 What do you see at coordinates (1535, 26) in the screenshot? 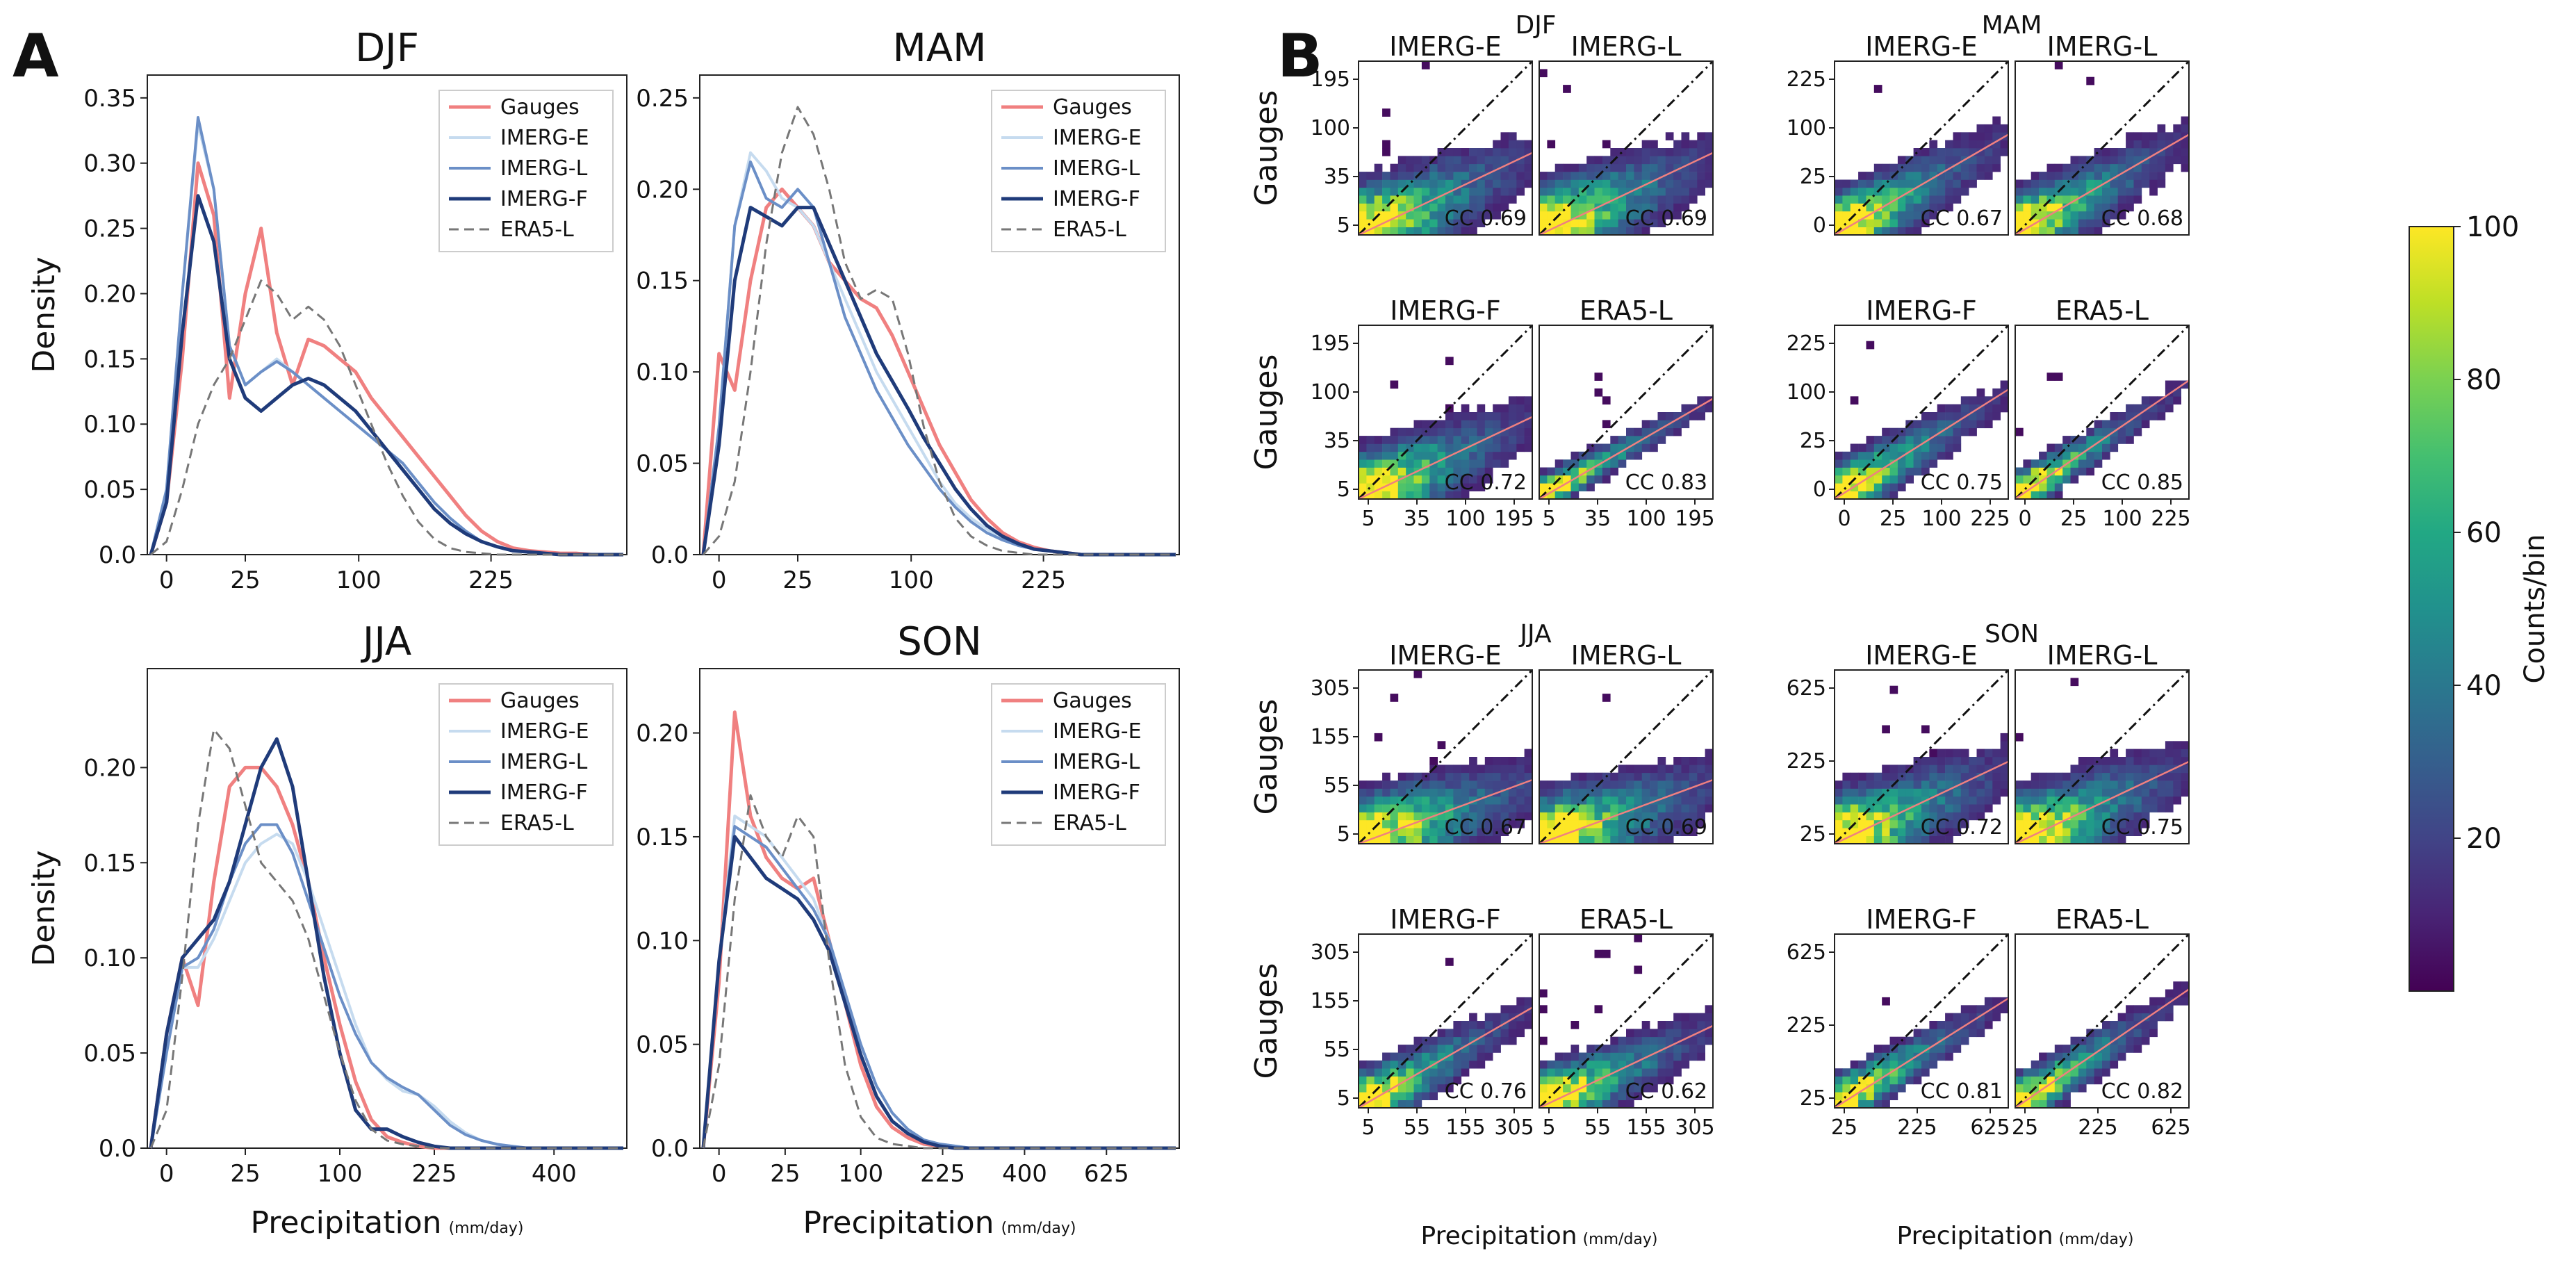
I see `season-title: DJF` at bounding box center [1535, 26].